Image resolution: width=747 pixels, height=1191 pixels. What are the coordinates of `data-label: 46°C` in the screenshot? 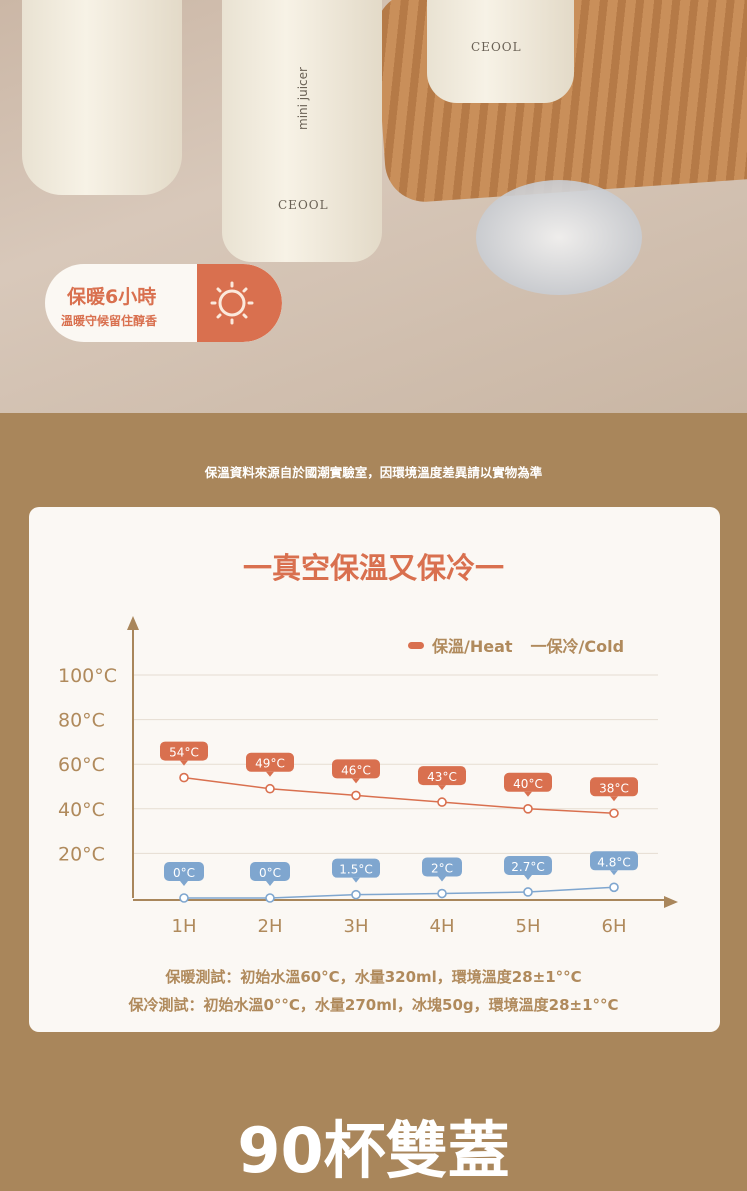 It's located at (356, 770).